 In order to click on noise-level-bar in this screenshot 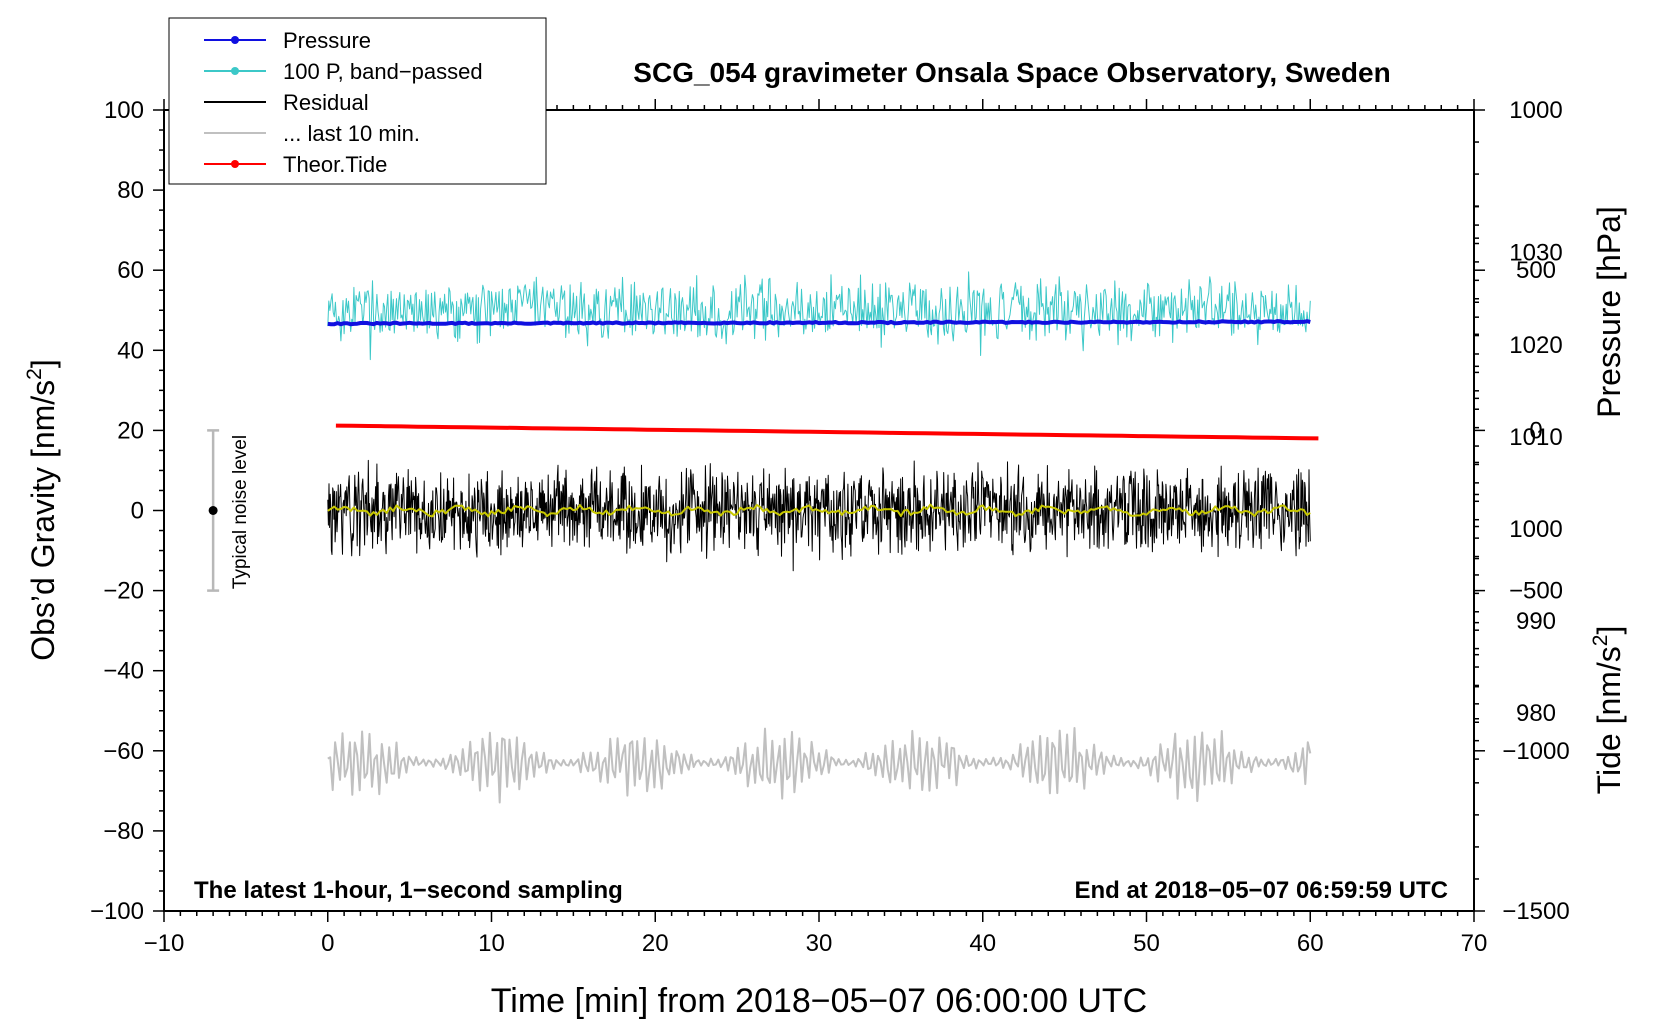, I will do `click(213, 510)`.